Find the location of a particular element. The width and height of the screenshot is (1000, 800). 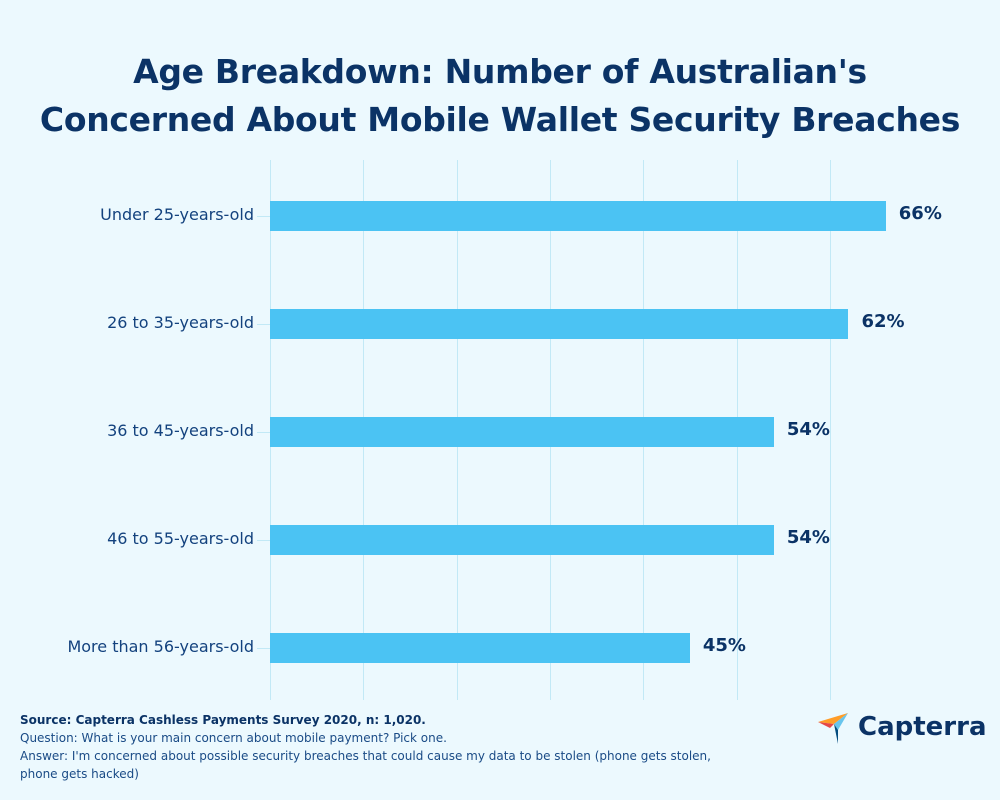

gridline is located at coordinates (830, 430).